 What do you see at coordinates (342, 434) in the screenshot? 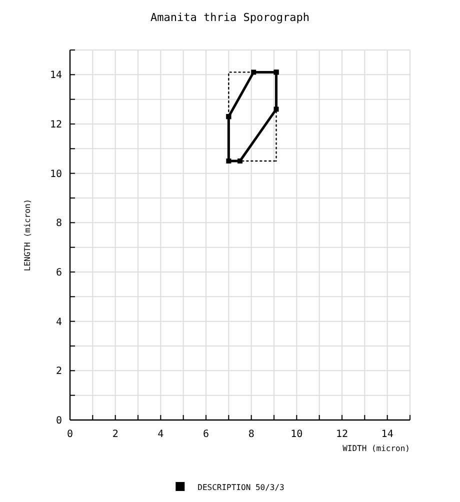
I see `x-tick-label: 12` at bounding box center [342, 434].